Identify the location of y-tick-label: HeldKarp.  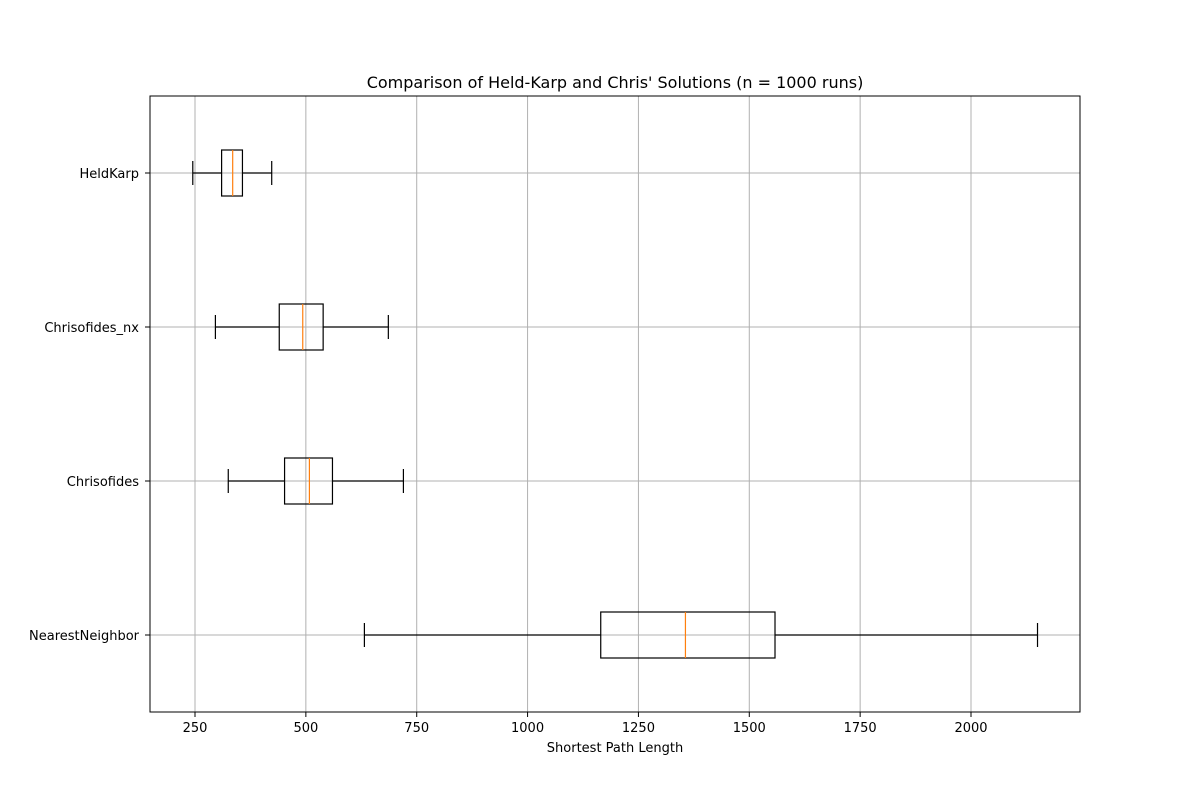
(110, 174).